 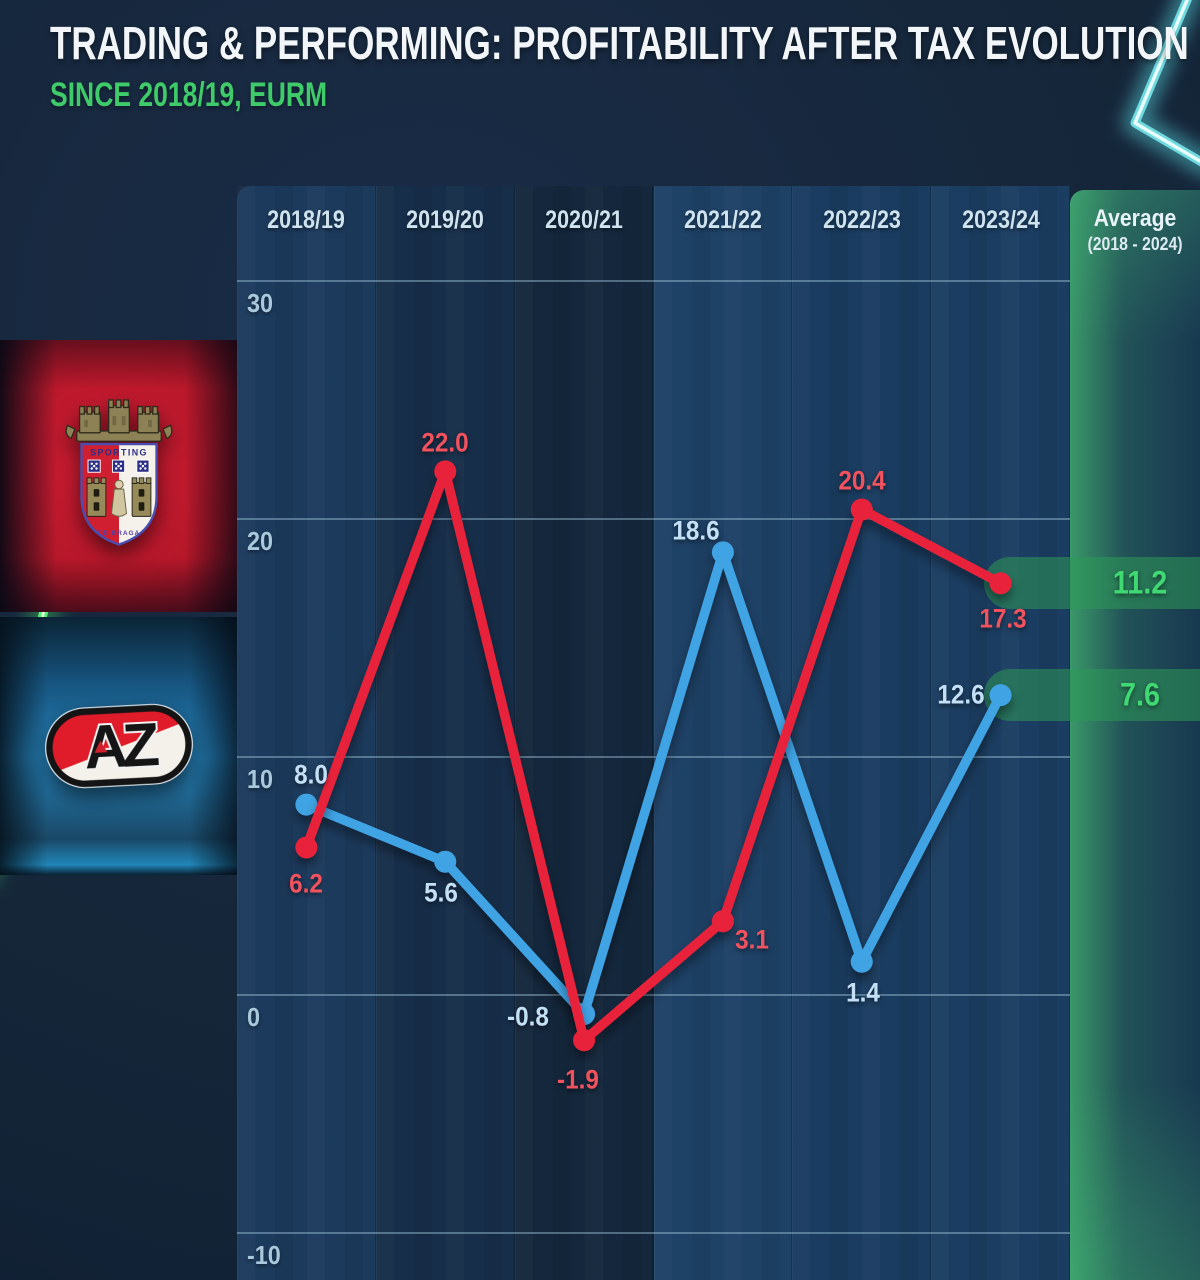 I want to click on svg-text: SPORTING, so click(x=119, y=452).